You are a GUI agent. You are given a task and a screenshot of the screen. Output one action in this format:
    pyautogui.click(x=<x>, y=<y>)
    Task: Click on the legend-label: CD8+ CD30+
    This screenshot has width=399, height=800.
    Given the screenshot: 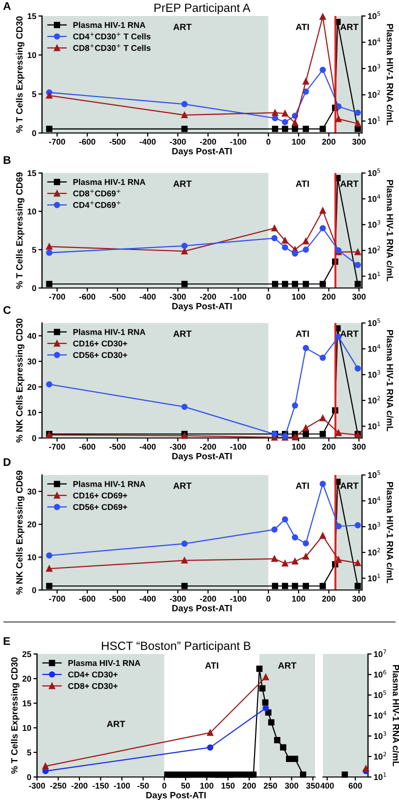 What is the action you would take?
    pyautogui.click(x=93, y=686)
    